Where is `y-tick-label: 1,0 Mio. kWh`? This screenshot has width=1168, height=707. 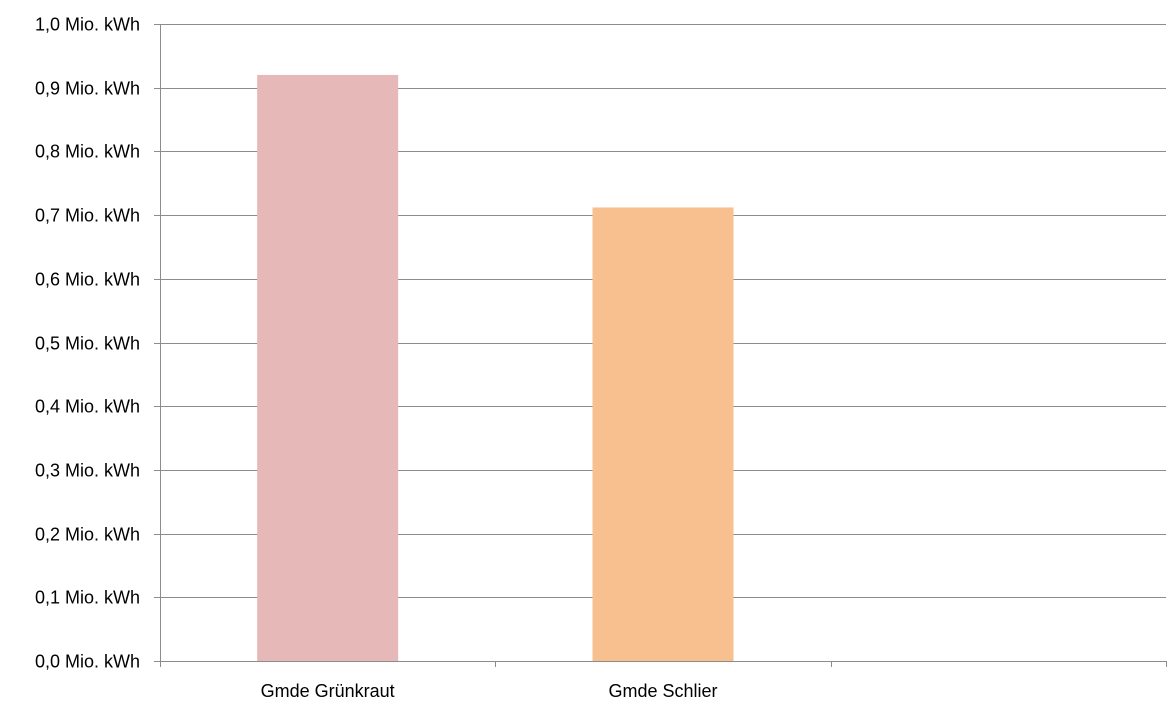 y-tick-label: 1,0 Mio. kWh is located at coordinates (87, 25).